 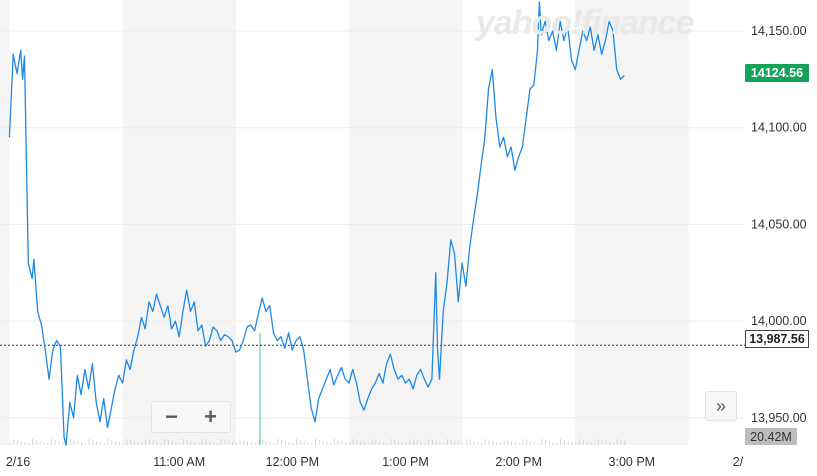 What do you see at coordinates (632, 462) in the screenshot?
I see `x-tick-label: 3:00 PM` at bounding box center [632, 462].